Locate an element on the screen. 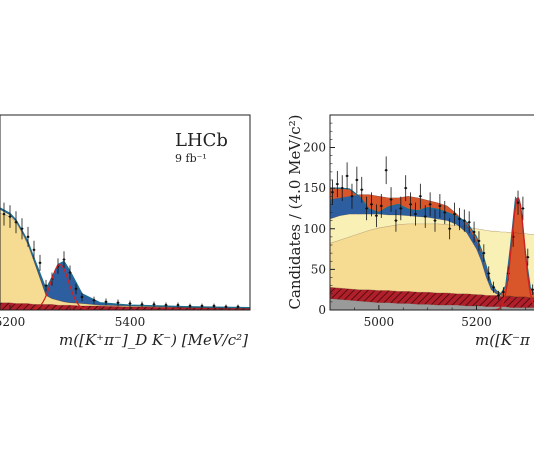  left-x-tick-label: 5200 is located at coordinates (12, 322).